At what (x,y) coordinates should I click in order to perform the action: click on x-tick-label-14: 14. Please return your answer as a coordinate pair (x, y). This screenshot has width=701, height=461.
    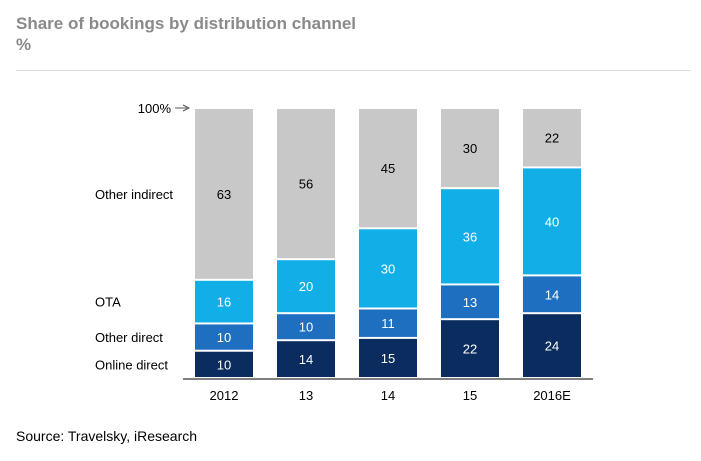
    Looking at the image, I should click on (388, 395).